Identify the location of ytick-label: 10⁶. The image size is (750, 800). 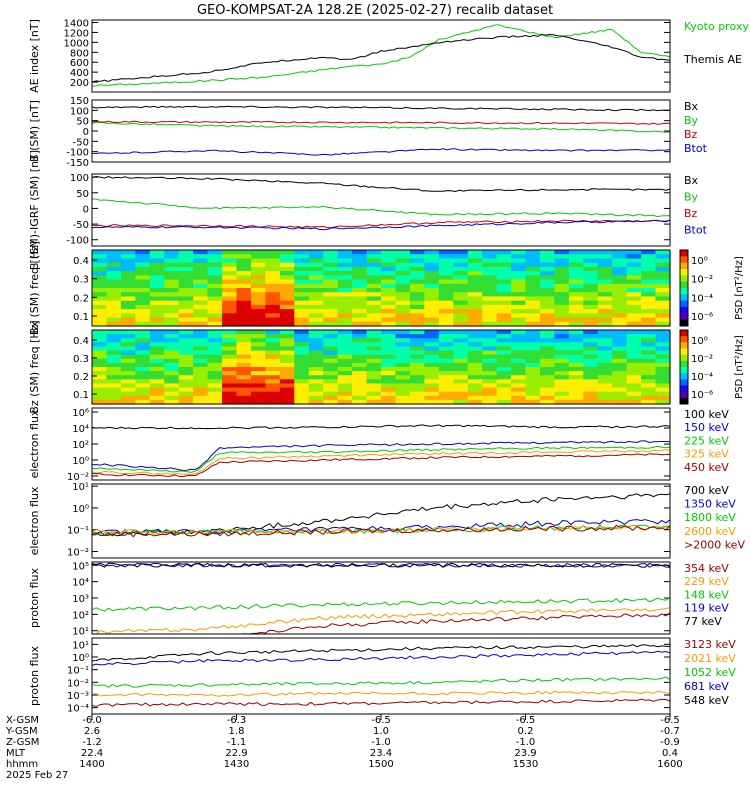
(80, 413).